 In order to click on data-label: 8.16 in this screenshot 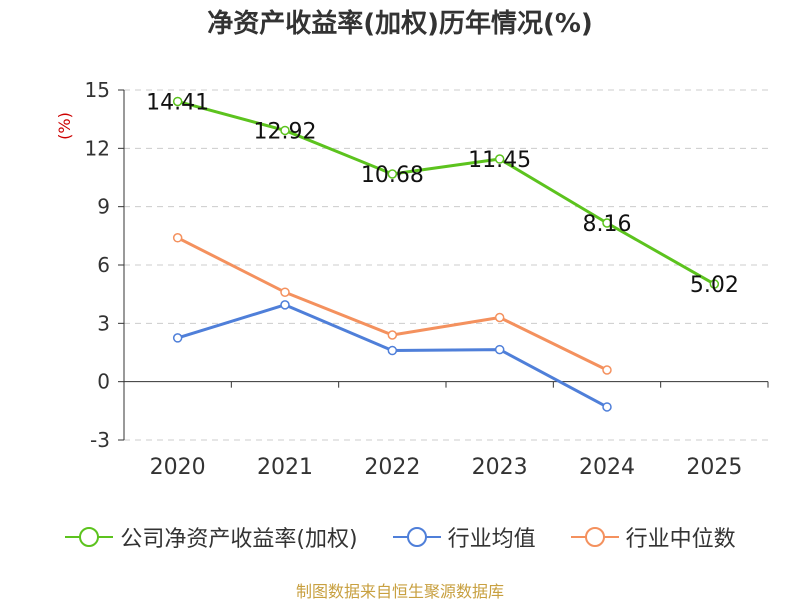, I will do `click(607, 224)`.